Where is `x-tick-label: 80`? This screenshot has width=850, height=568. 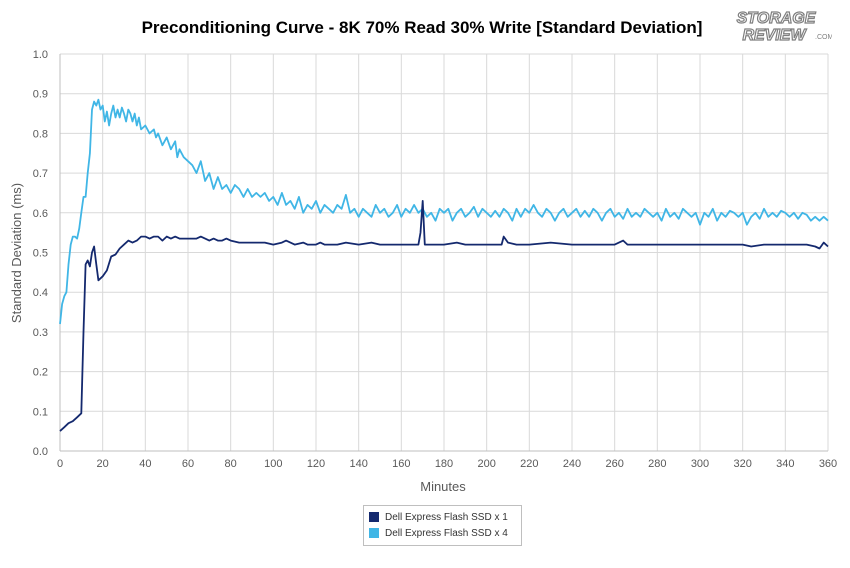
x-tick-label: 80 is located at coordinates (231, 464).